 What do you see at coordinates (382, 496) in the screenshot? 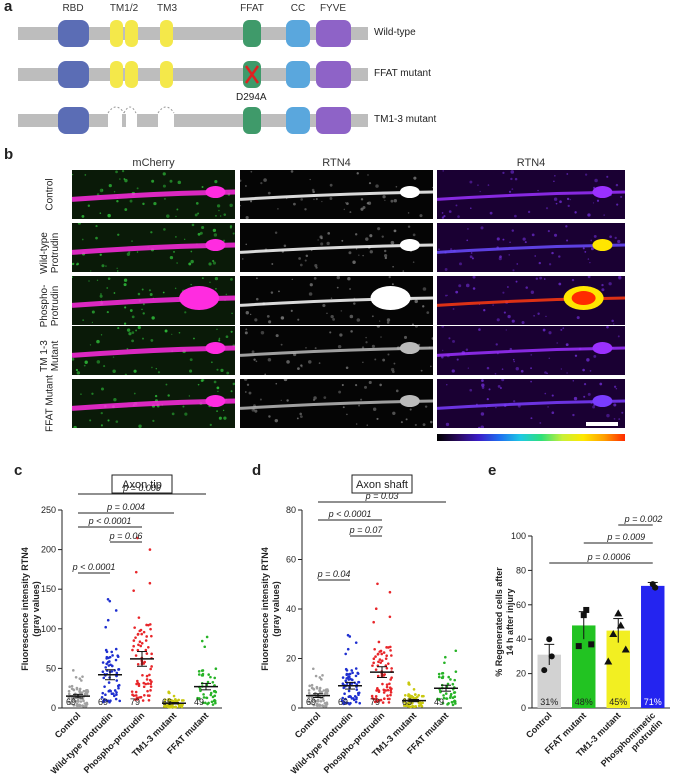
I see `p-value-label: p = 0.03` at bounding box center [382, 496].